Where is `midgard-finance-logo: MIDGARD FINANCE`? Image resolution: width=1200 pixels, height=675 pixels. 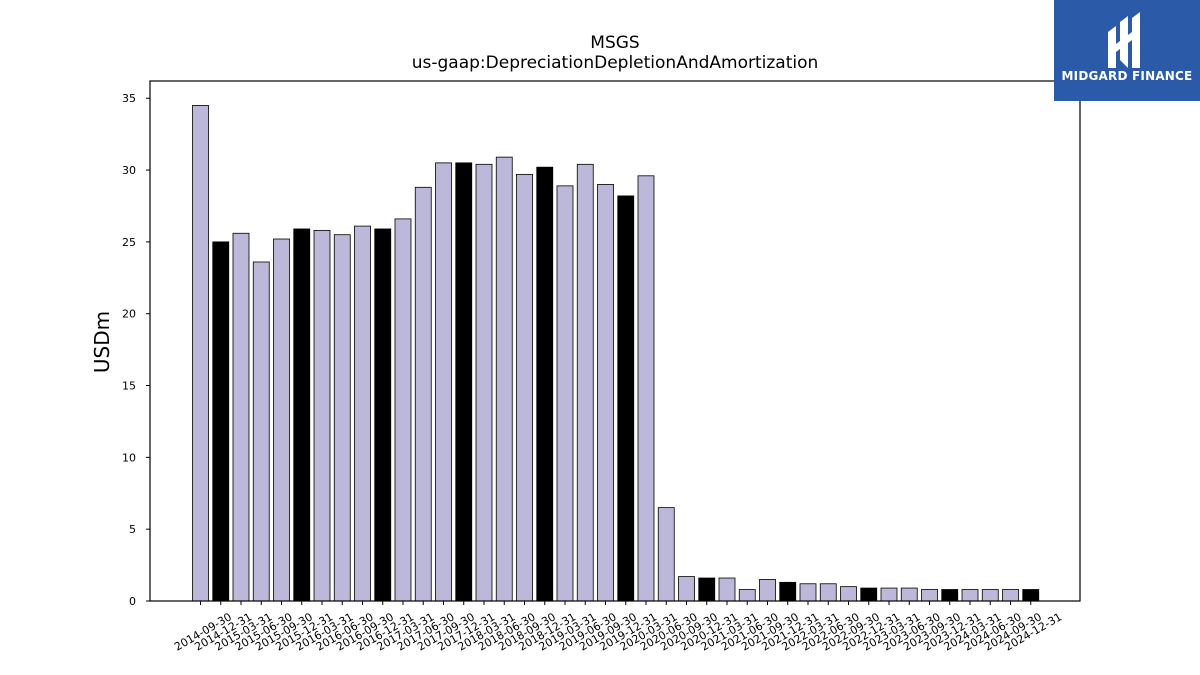
midgard-finance-logo: MIDGARD FINANCE is located at coordinates (1127, 50).